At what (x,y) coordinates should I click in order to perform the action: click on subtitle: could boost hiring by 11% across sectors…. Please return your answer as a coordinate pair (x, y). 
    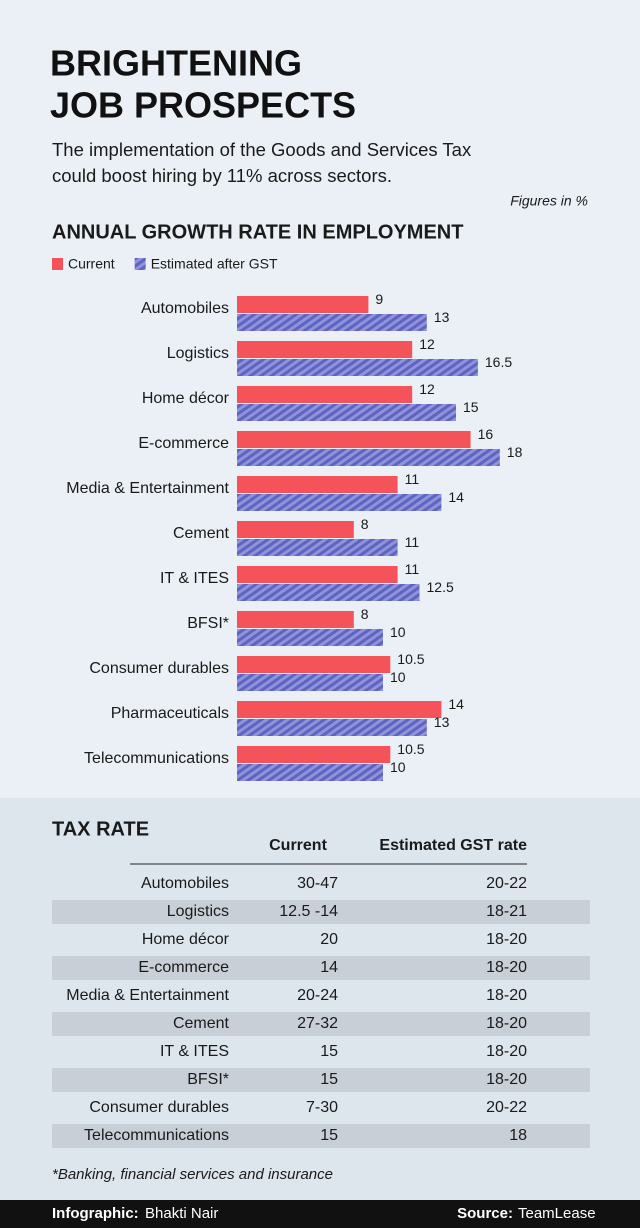
    Looking at the image, I should click on (222, 175).